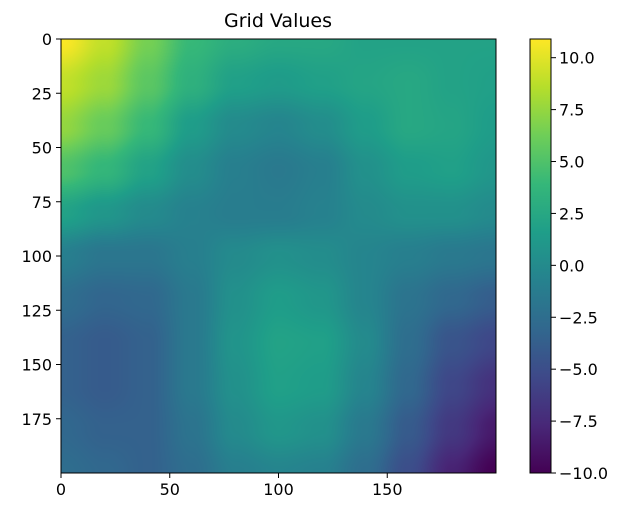 The image size is (632, 528). Describe the element at coordinates (170, 489) in the screenshot. I see `x-tick-label: 50` at that location.